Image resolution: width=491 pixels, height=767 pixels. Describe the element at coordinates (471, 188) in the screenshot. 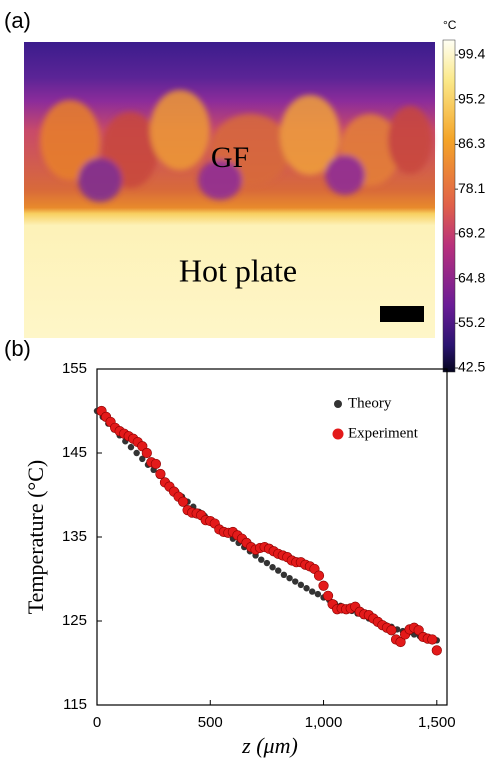

I see `colorbar-tick-label: 78.1` at that location.